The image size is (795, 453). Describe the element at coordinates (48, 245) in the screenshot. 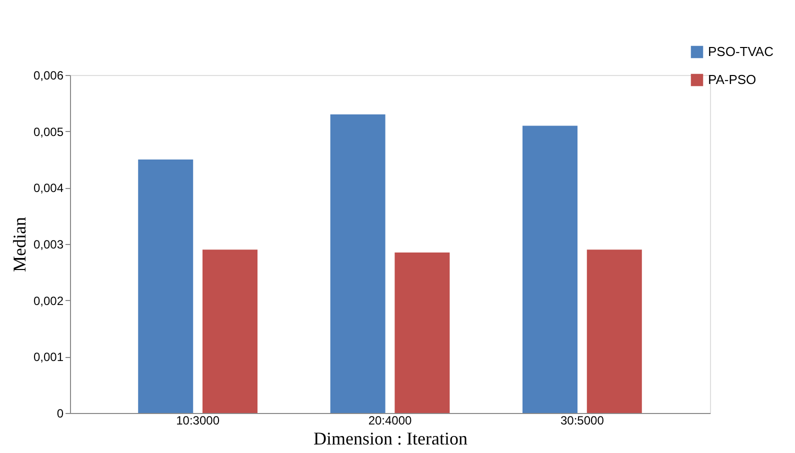

I see `y-tick-label: 0,003` at that location.